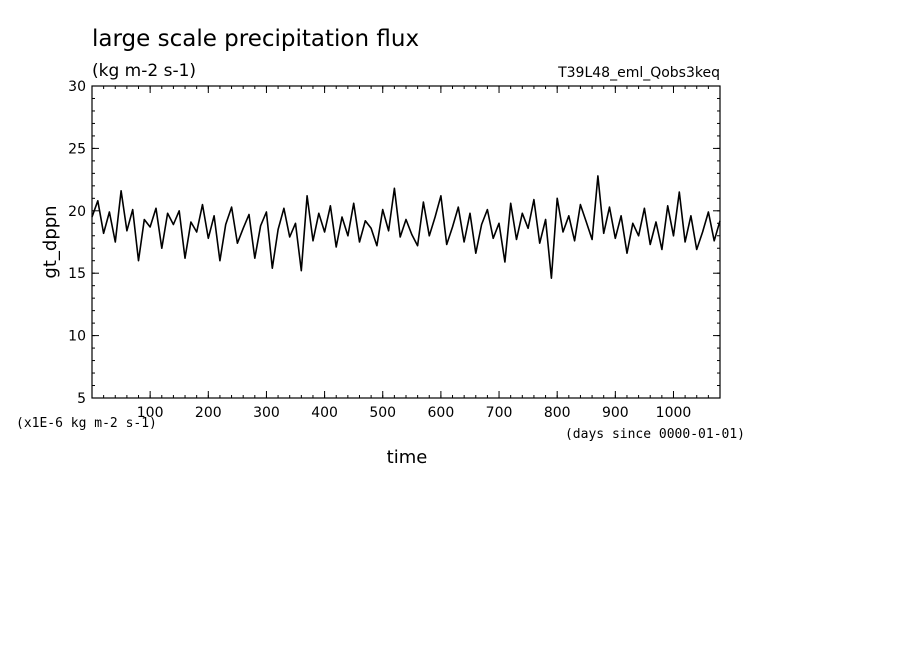 This screenshot has width=904, height=654. I want to click on chart-title: large scale precipitation flux, so click(255, 39).